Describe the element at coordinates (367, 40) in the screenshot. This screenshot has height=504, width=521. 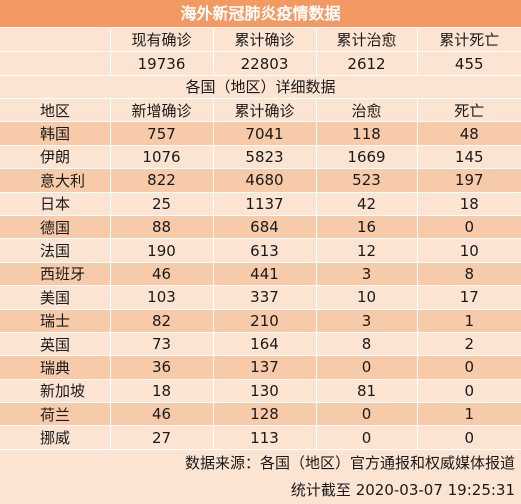
I see `summary-header-cured: 累计治愈` at that location.